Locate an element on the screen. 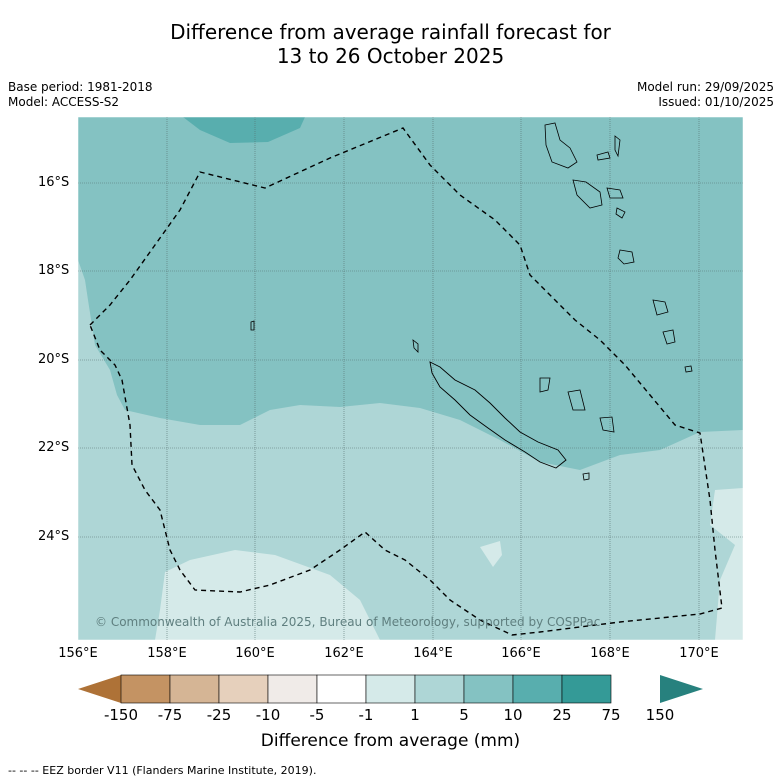  model-label: Model: ACCESS-S2 is located at coordinates (64, 102).